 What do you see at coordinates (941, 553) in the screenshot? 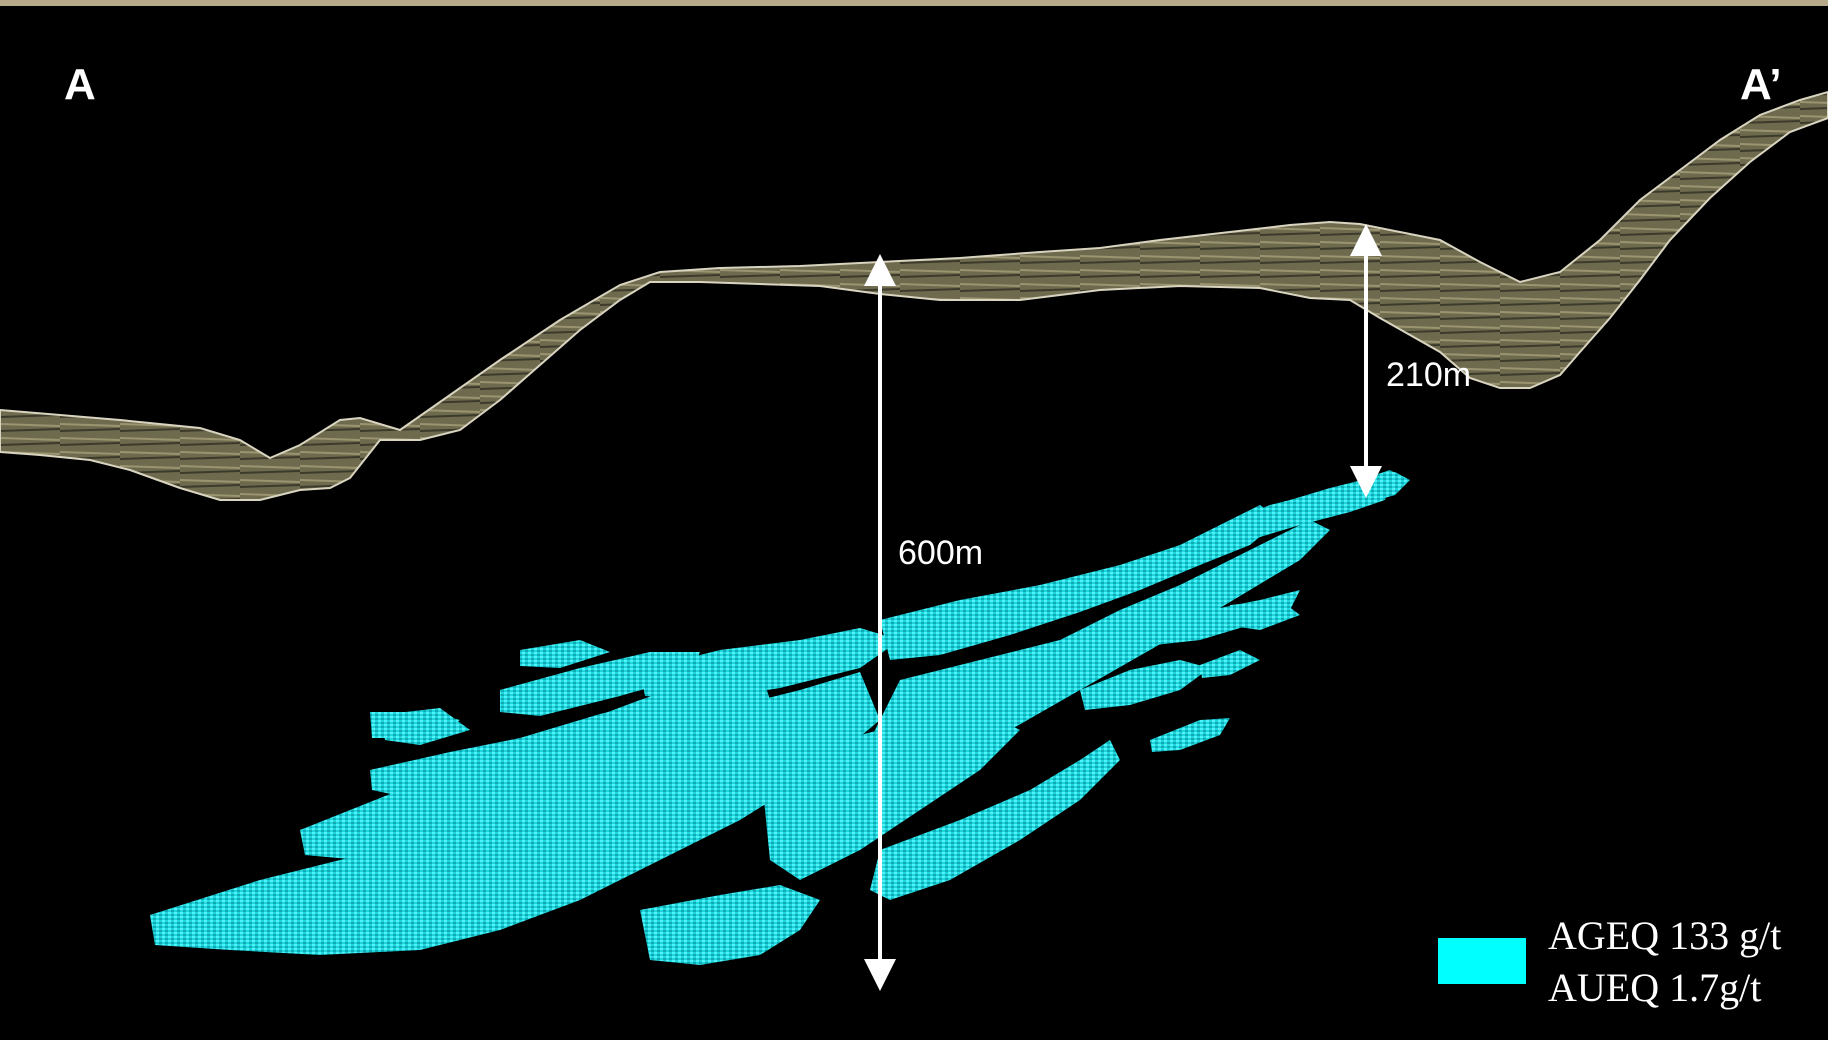
I see `depth-label-600m: 600m` at bounding box center [941, 553].